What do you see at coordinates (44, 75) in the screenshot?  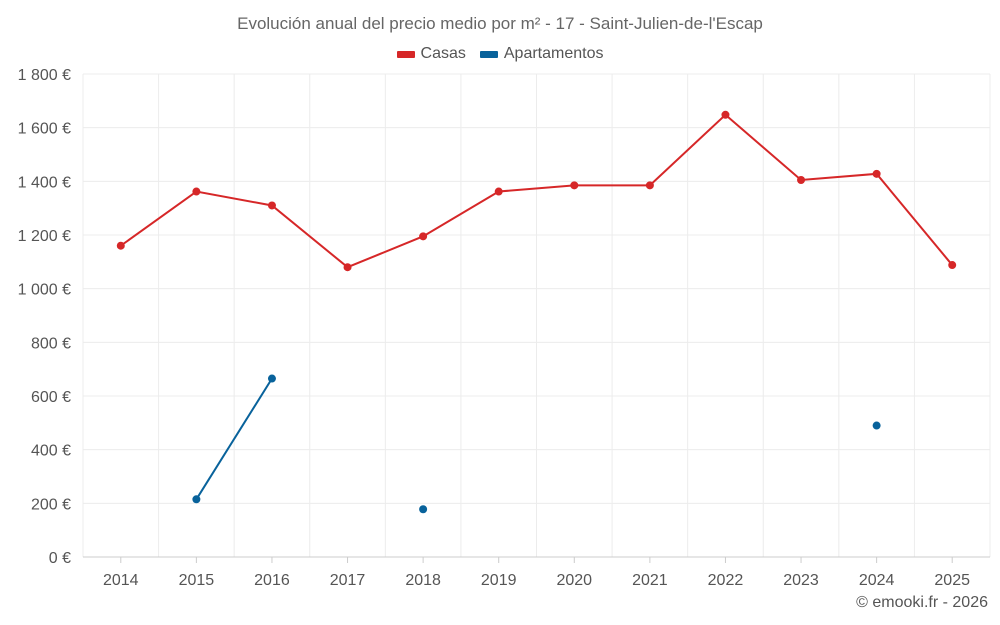 I see `y-tick-label: 1 800 €` at bounding box center [44, 75].